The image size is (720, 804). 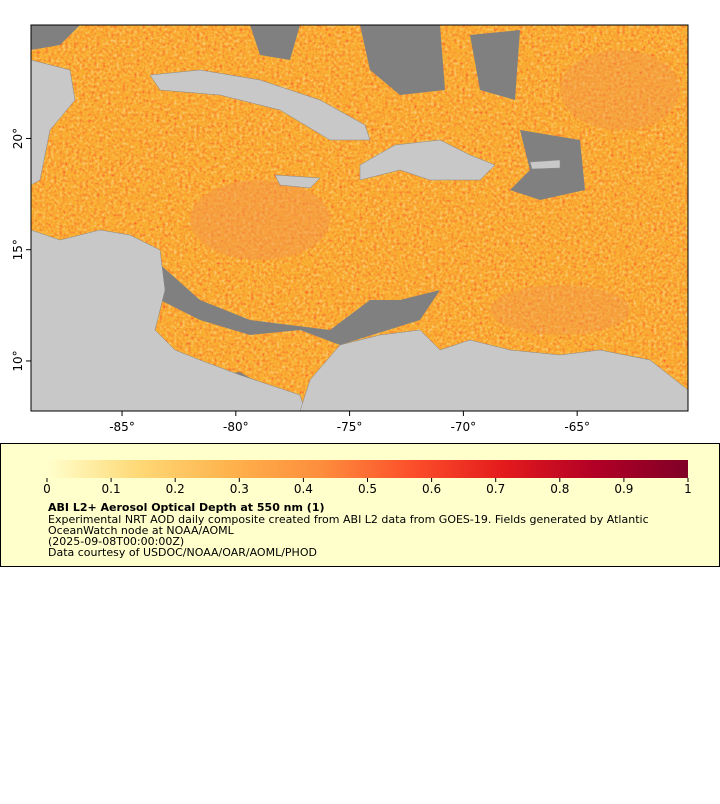 I want to click on y-tick-label: 10°, so click(x=18, y=360).